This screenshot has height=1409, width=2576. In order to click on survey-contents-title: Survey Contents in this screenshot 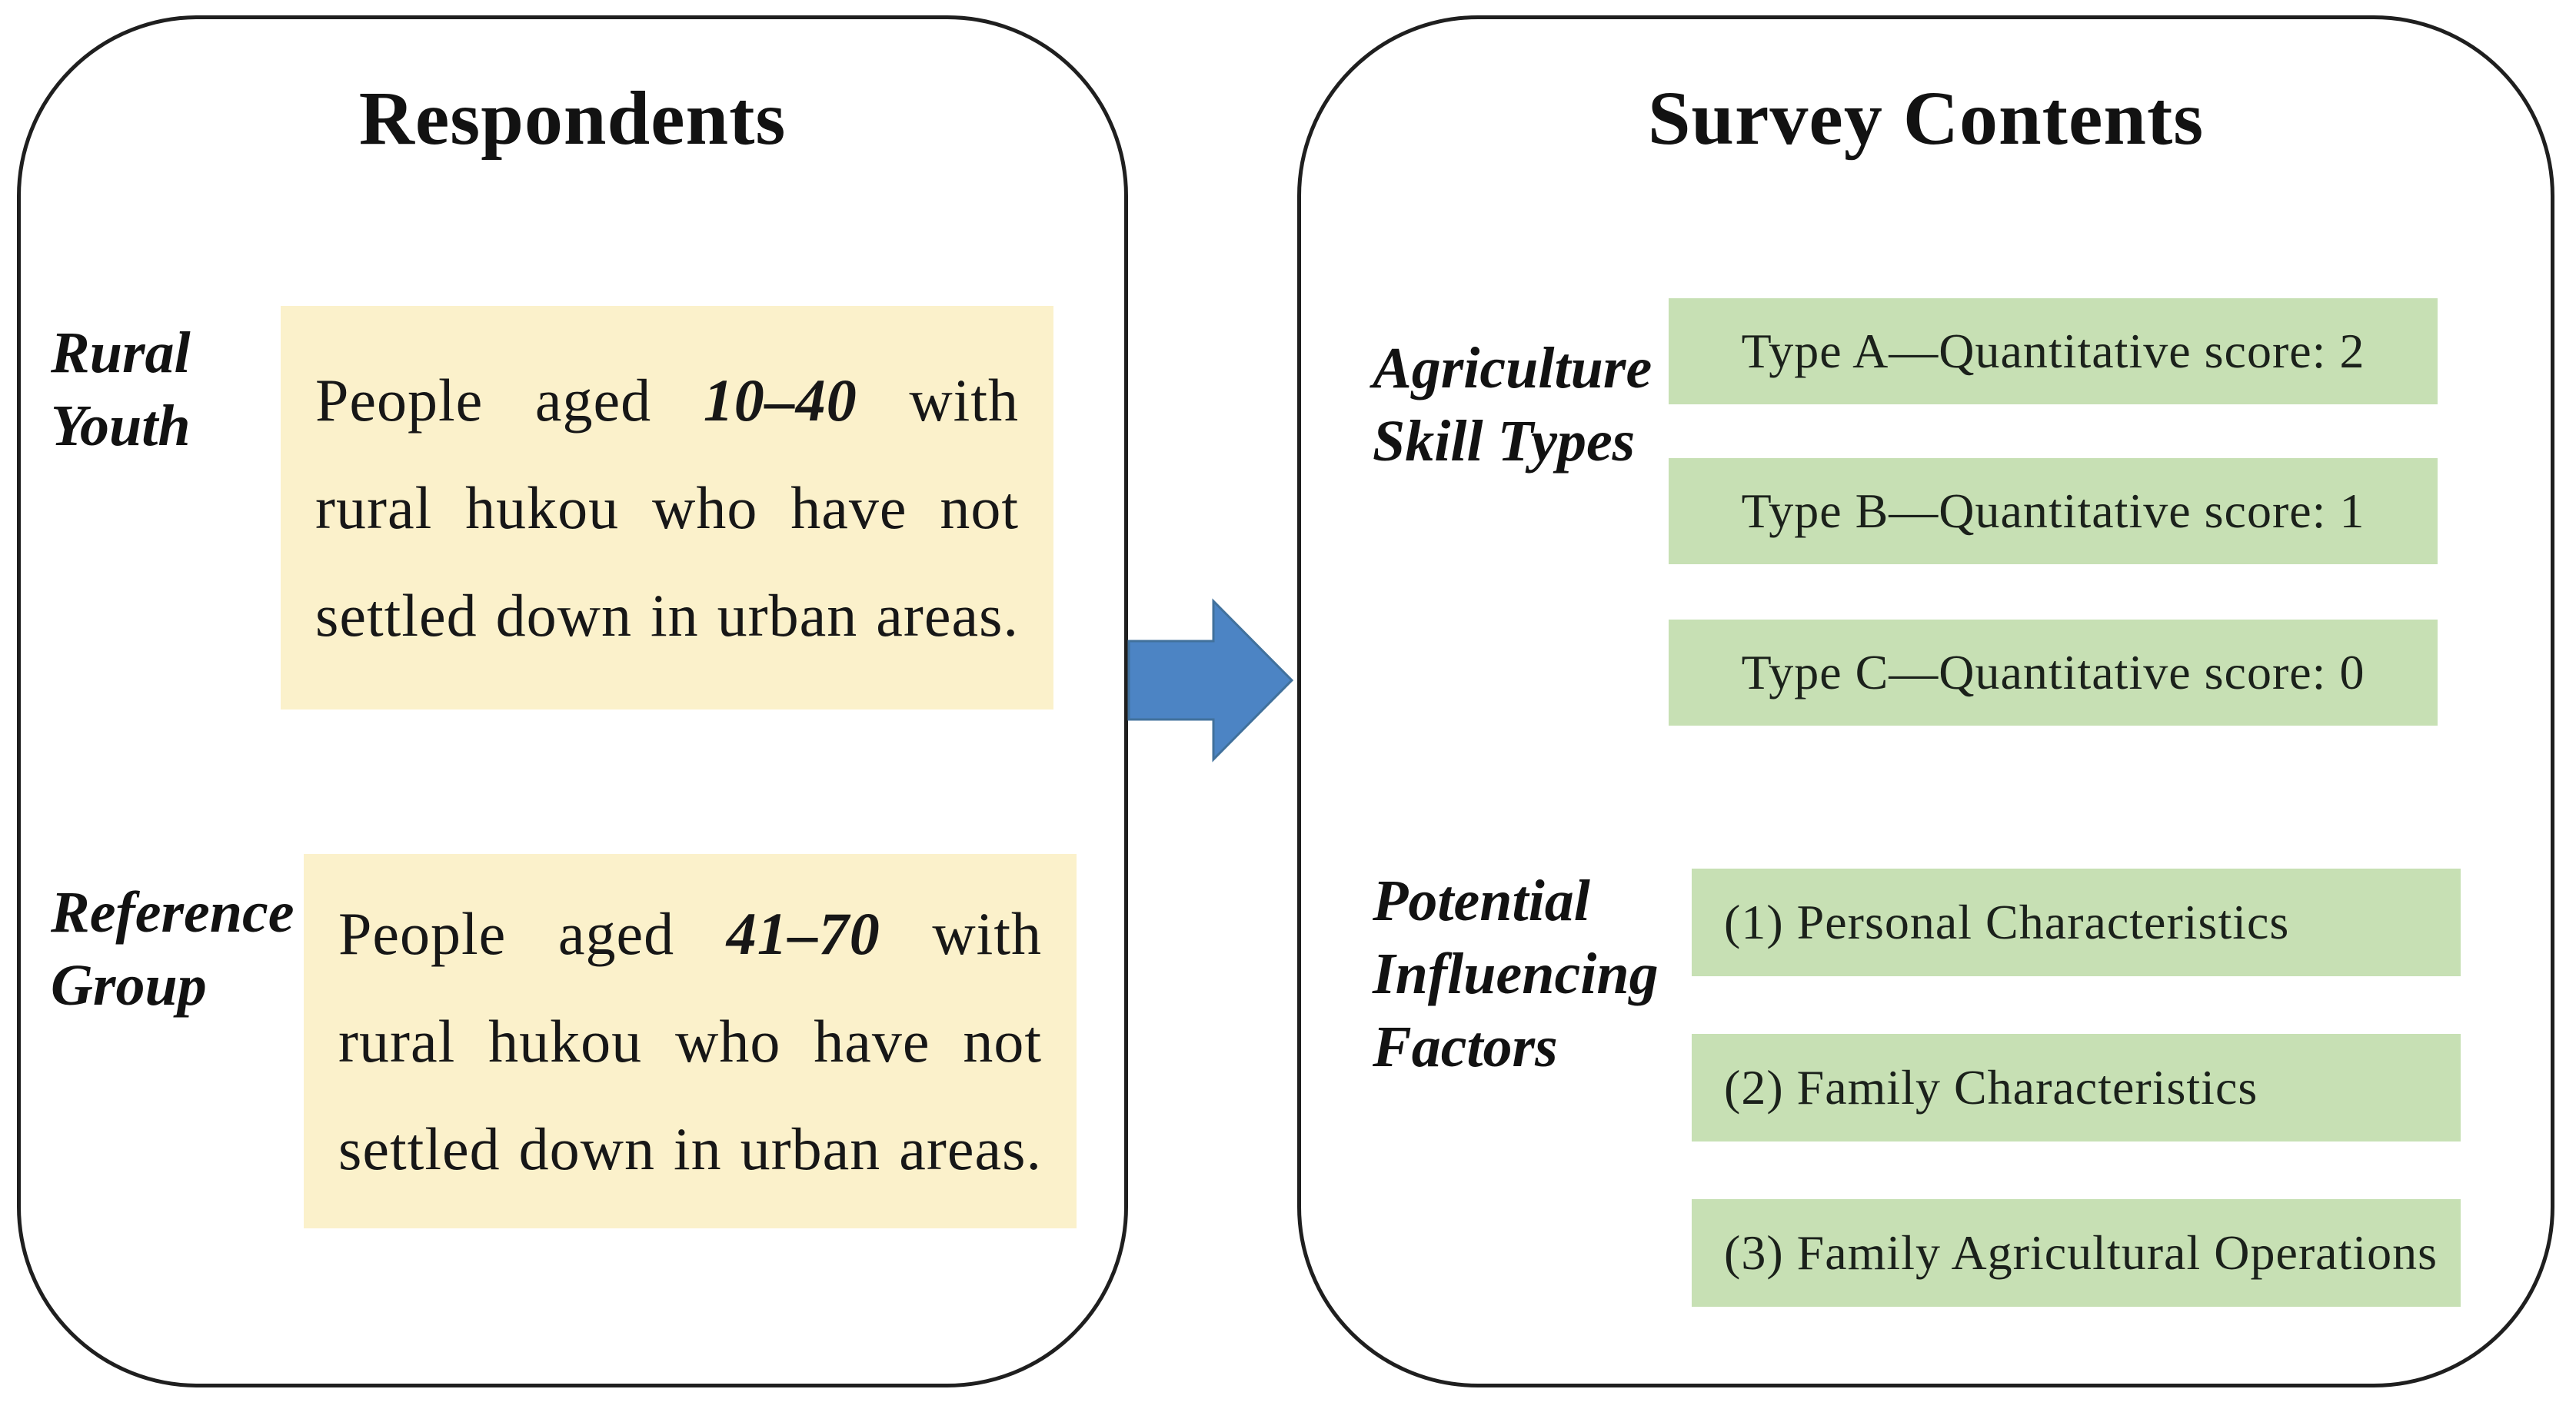, I will do `click(1926, 118)`.